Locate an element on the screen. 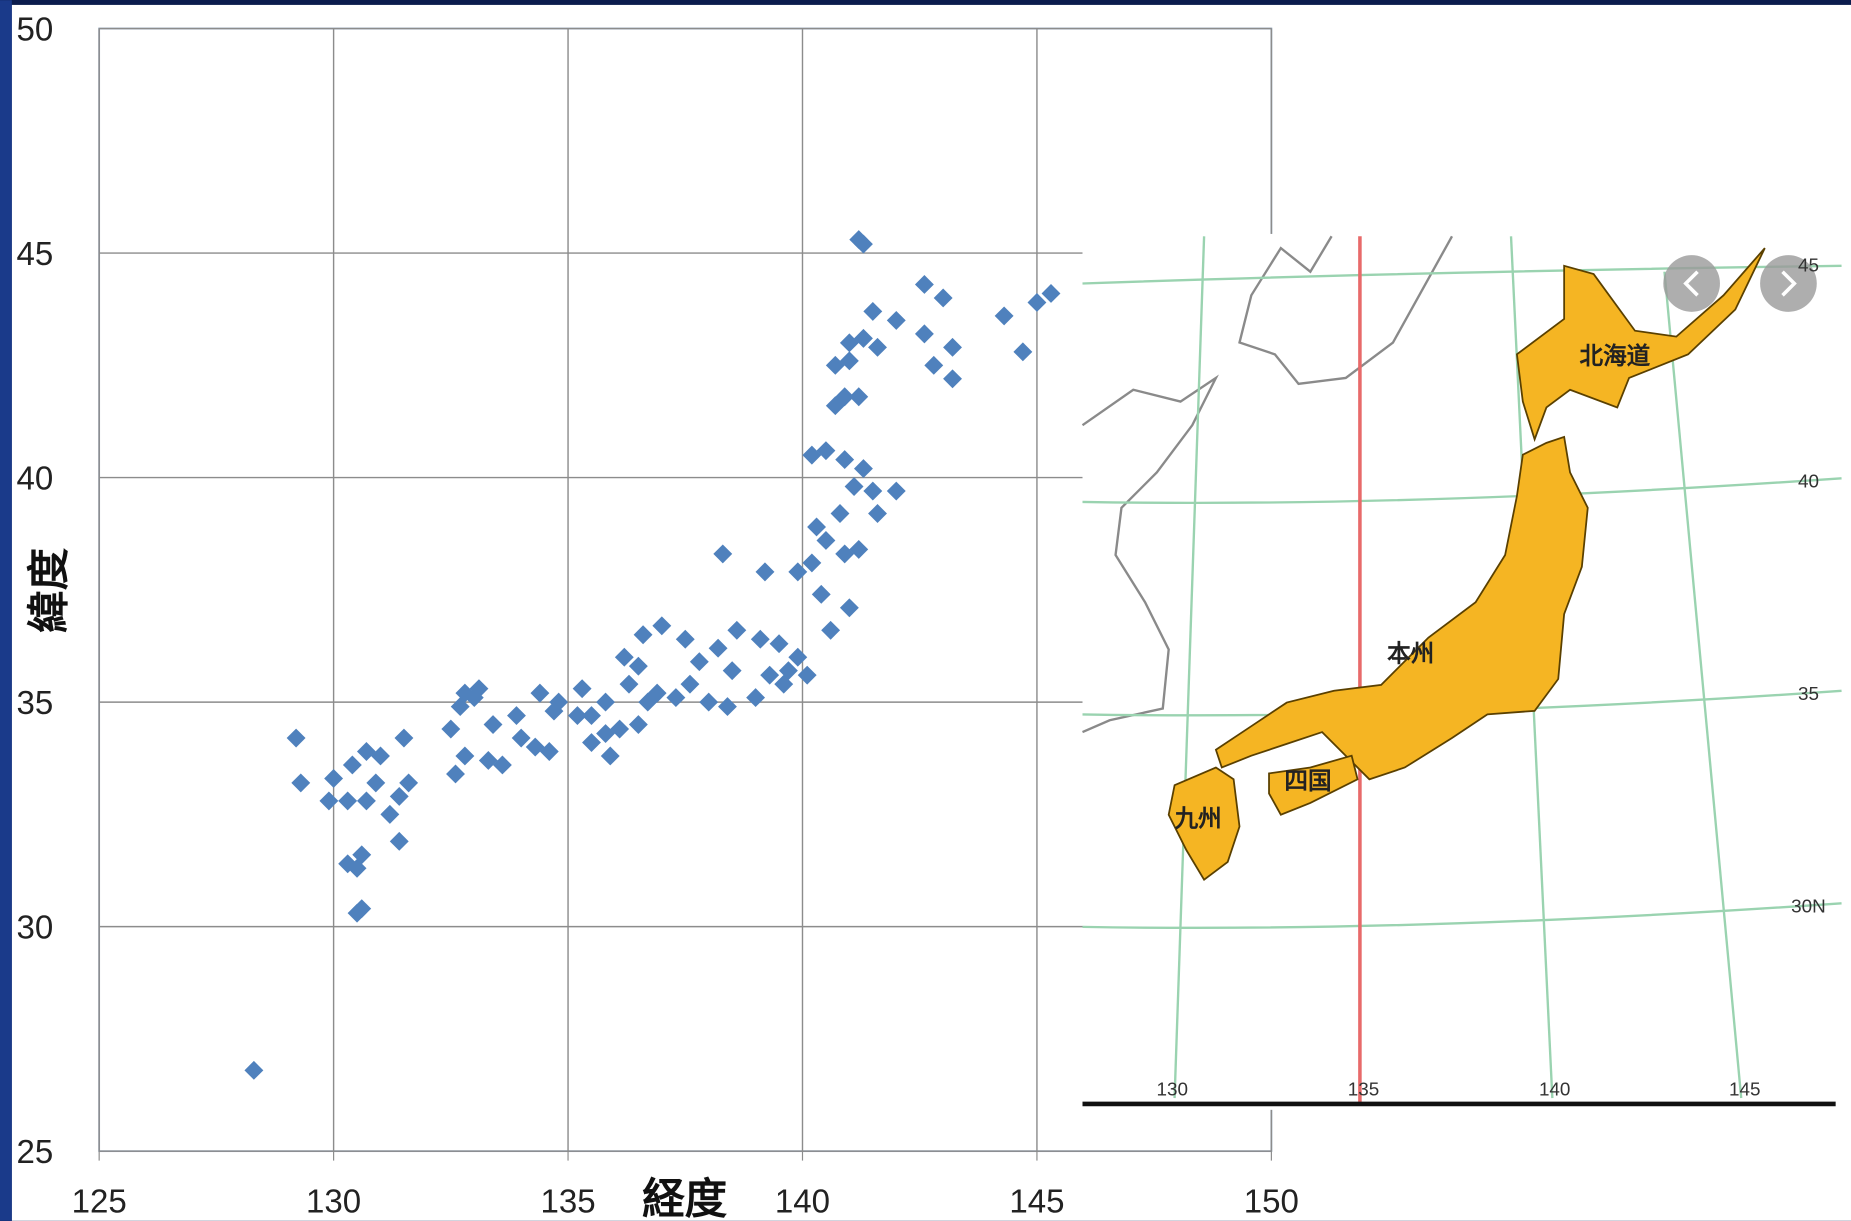 This screenshot has width=1851, height=1221. x-axis-title: 経度 is located at coordinates (684, 1199).